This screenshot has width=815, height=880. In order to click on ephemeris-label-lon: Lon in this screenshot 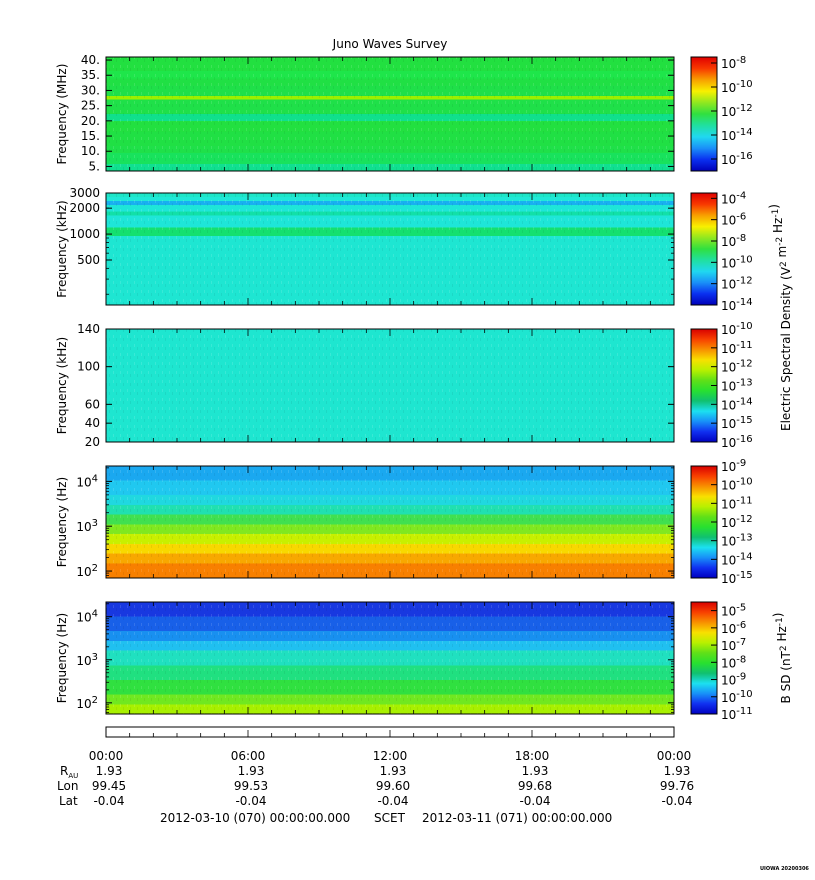, I will do `click(67, 786)`.